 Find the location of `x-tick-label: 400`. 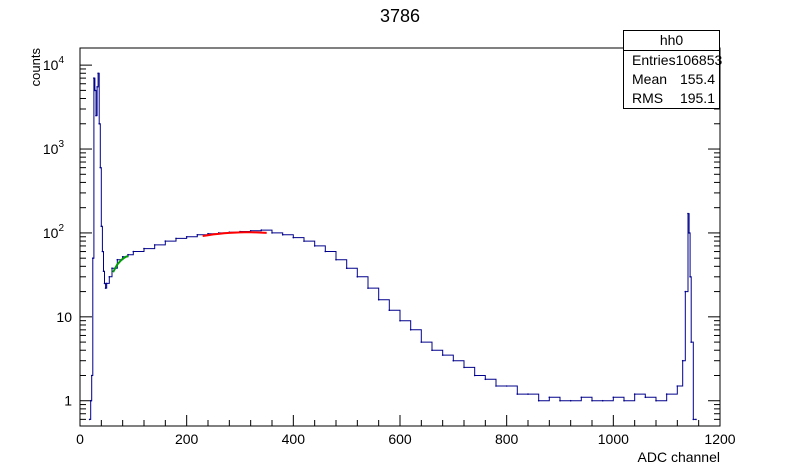

x-tick-label: 400 is located at coordinates (294, 439).